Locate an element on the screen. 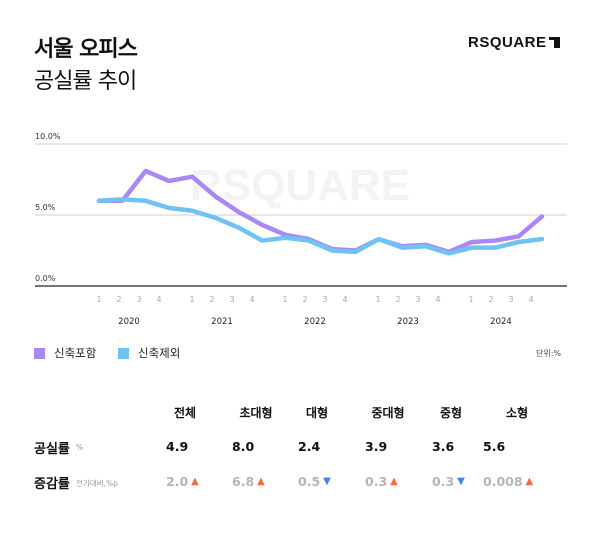 The width and height of the screenshot is (600, 534). legend-swatch-purple is located at coordinates (39, 353).